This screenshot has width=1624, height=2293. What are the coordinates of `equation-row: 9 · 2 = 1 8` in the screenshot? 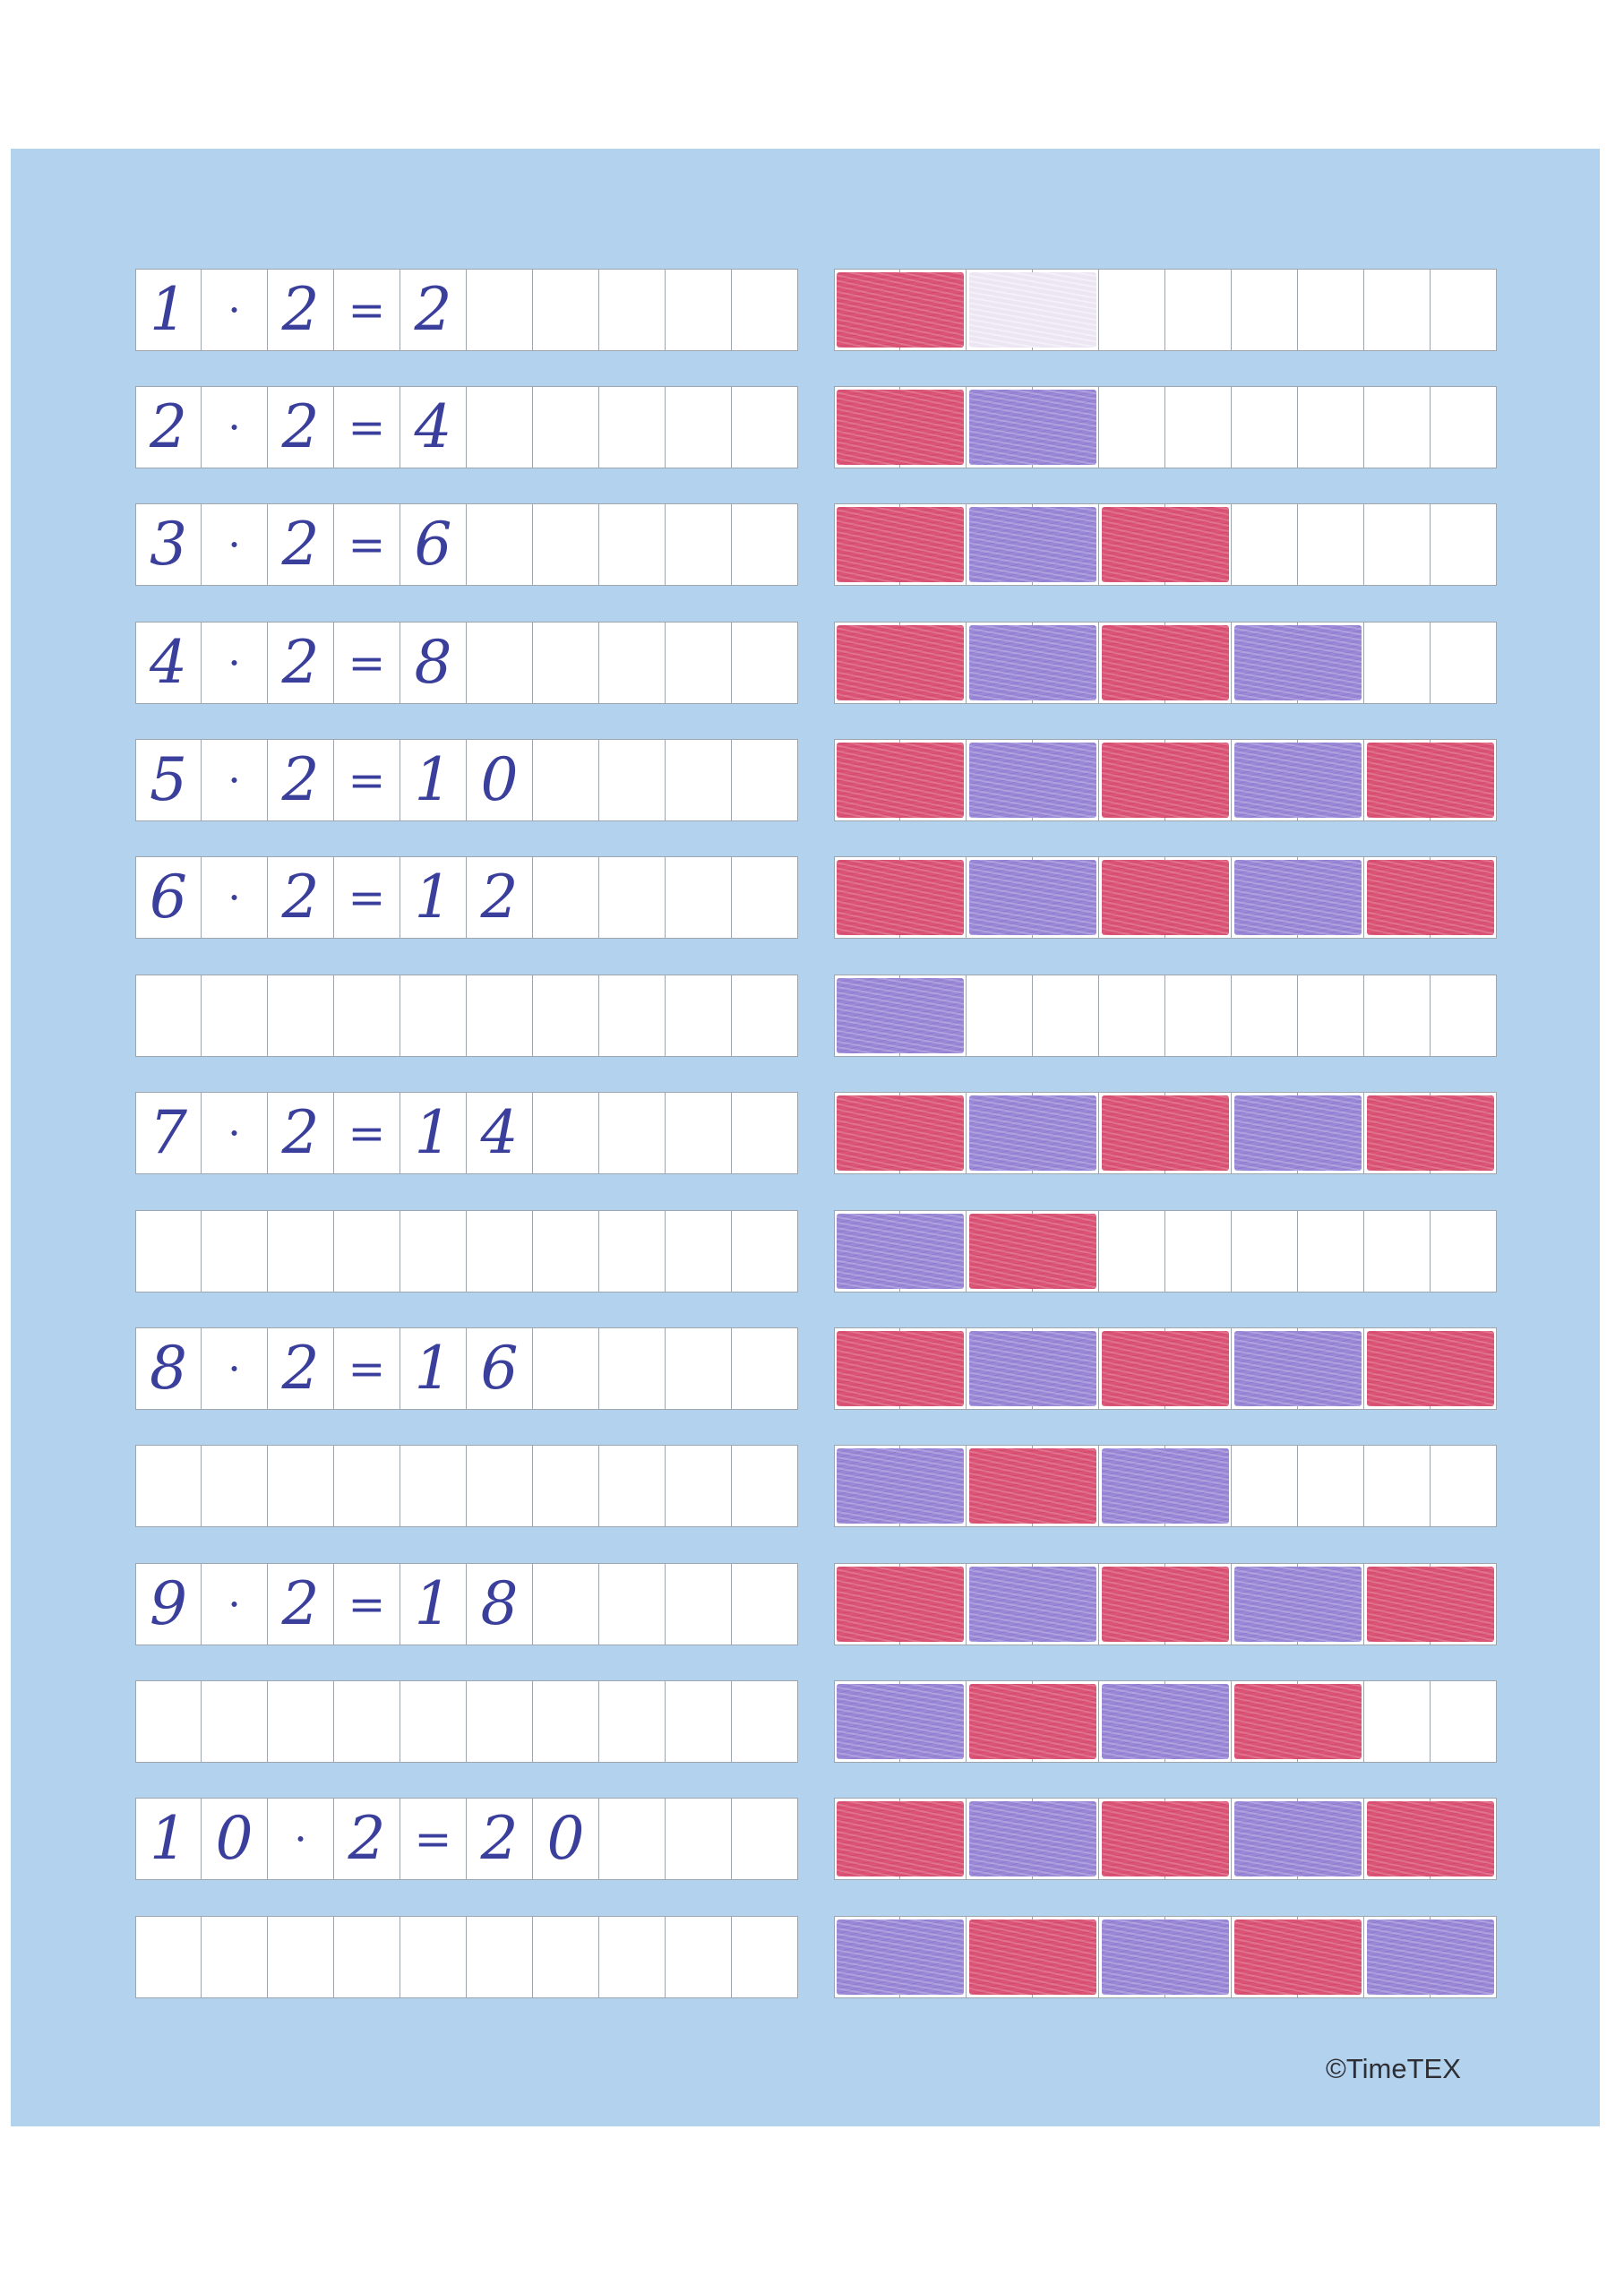 It's located at (466, 1604).